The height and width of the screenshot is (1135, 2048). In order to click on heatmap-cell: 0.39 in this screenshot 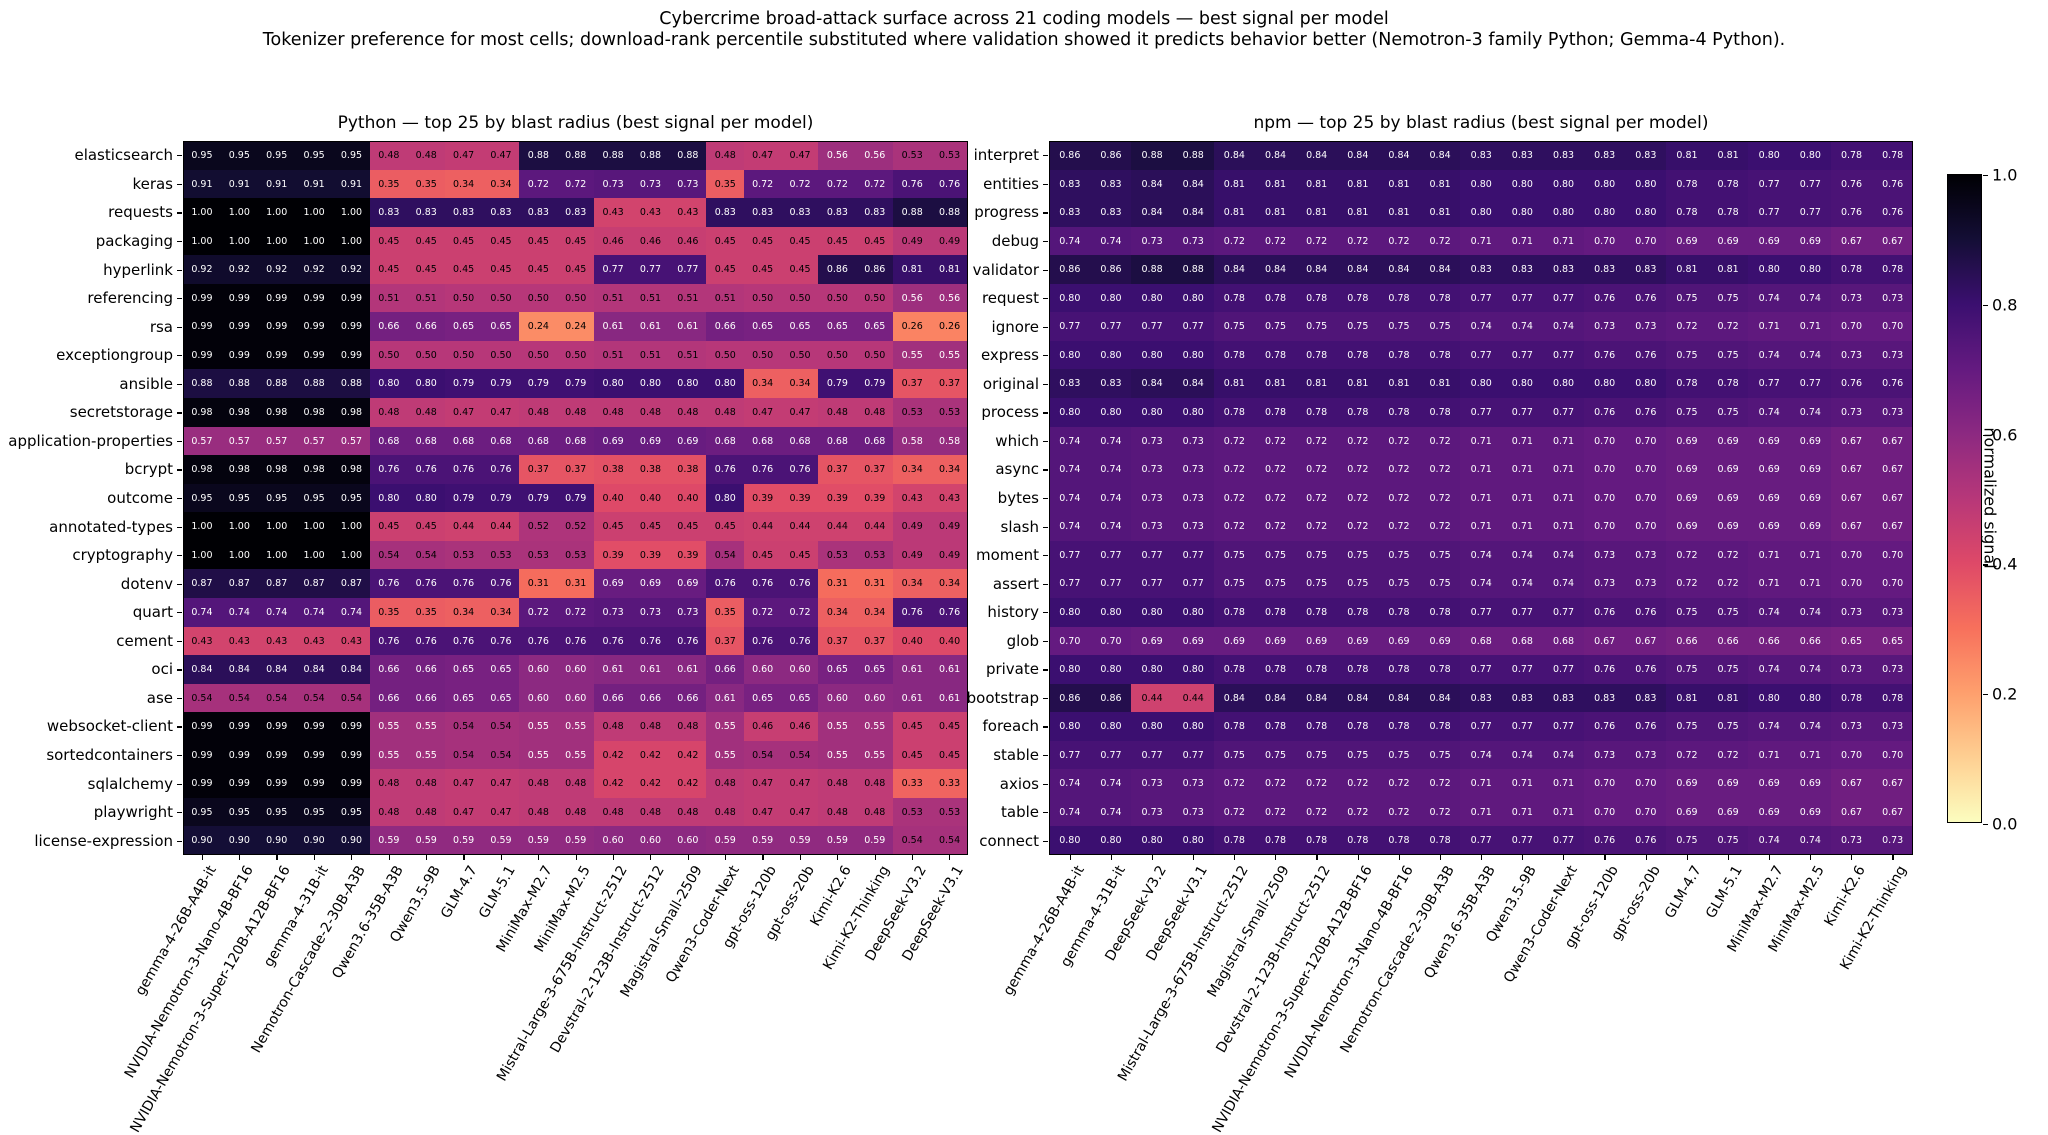, I will do `click(800, 498)`.